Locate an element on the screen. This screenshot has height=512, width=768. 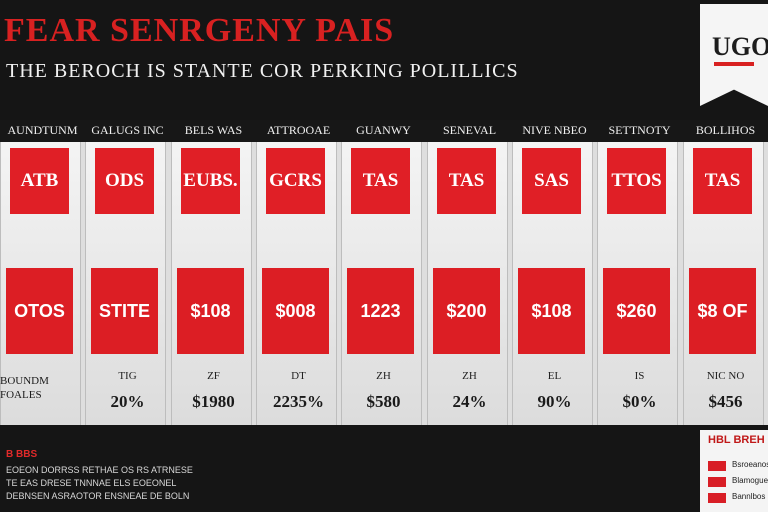
column-header: NIVE NBEO is located at coordinates (554, 130).